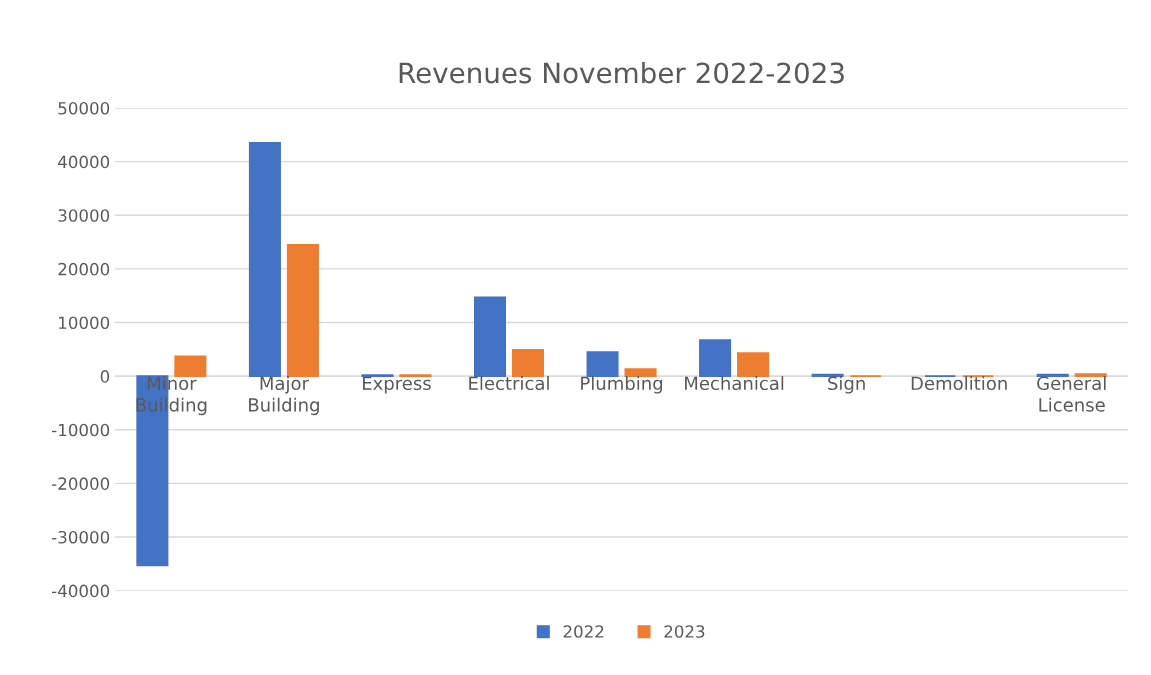 Image resolution: width=1151 pixels, height=675 pixels. What do you see at coordinates (84, 323) in the screenshot?
I see `y-tick-label: 10000` at bounding box center [84, 323].